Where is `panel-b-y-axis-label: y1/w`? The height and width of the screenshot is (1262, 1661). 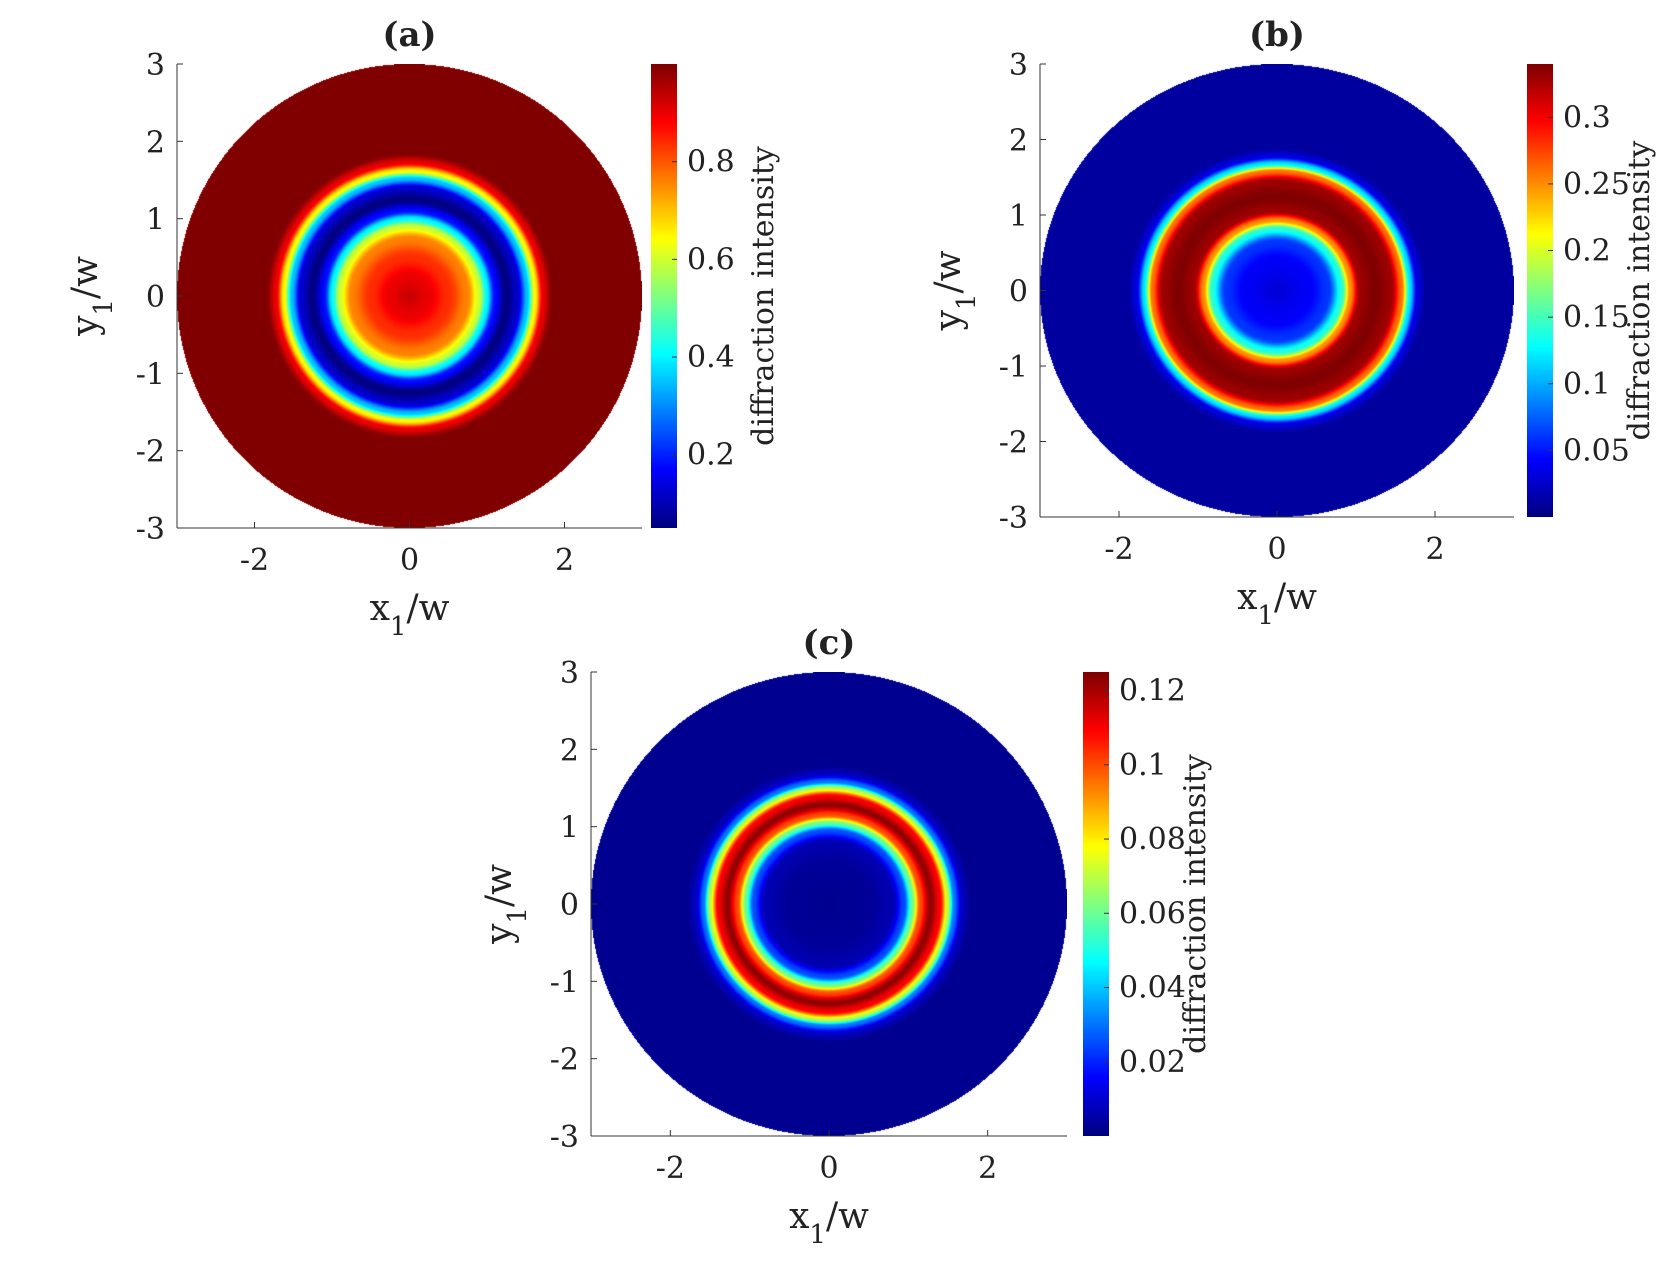 panel-b-y-axis-label: y1/w is located at coordinates (955, 290).